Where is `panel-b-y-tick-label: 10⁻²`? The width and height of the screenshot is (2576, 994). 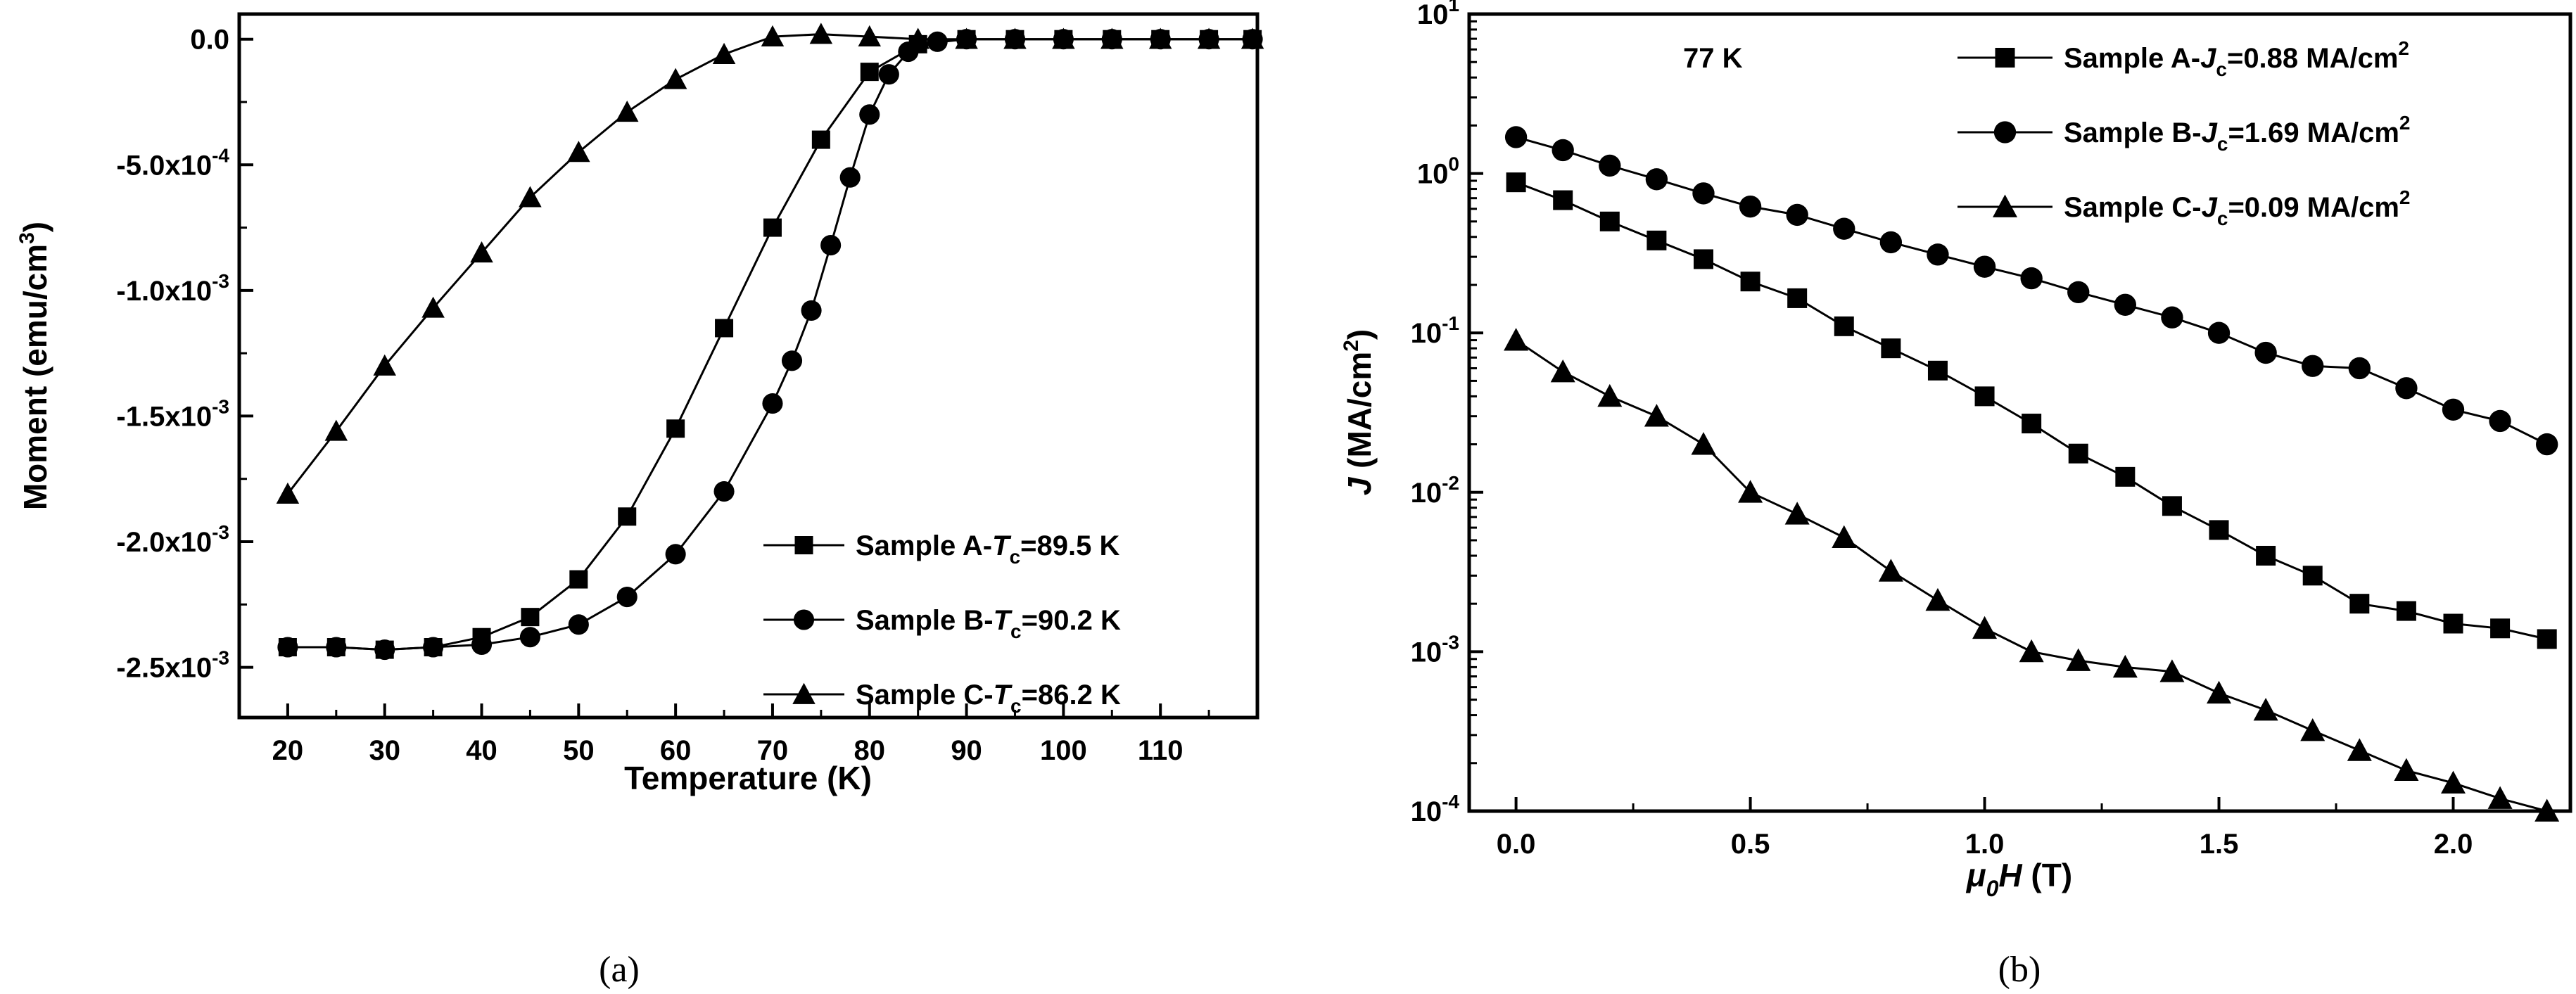
panel-b-y-tick-label: 10⁻² is located at coordinates (1435, 490).